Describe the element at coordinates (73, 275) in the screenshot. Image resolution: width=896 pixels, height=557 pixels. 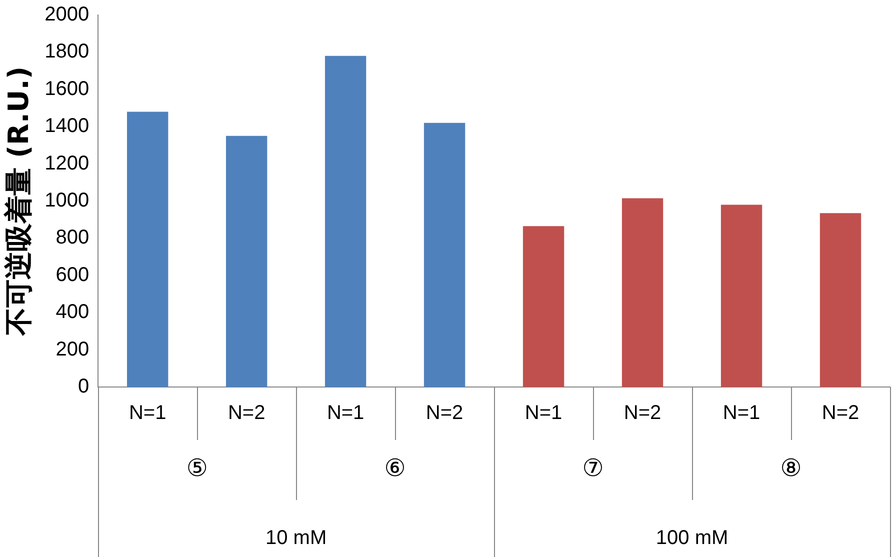
I see `y-tick-label: 600` at that location.